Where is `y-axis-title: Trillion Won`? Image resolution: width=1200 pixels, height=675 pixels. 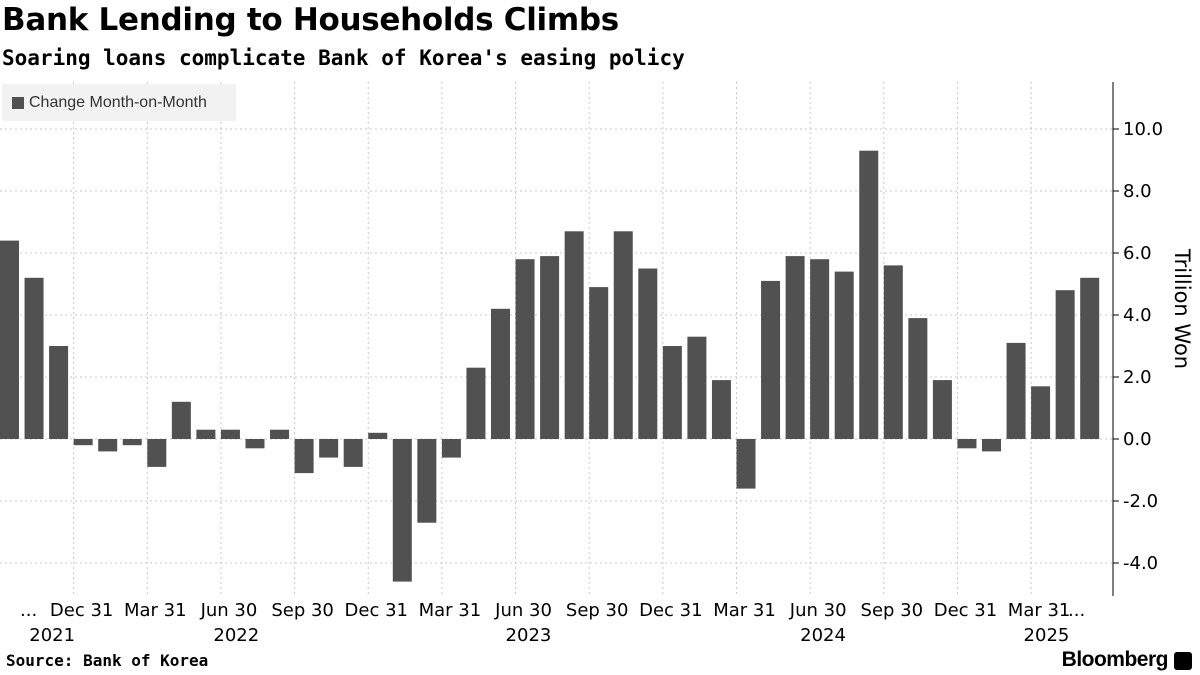
y-axis-title: Trillion Won is located at coordinates (1182, 308).